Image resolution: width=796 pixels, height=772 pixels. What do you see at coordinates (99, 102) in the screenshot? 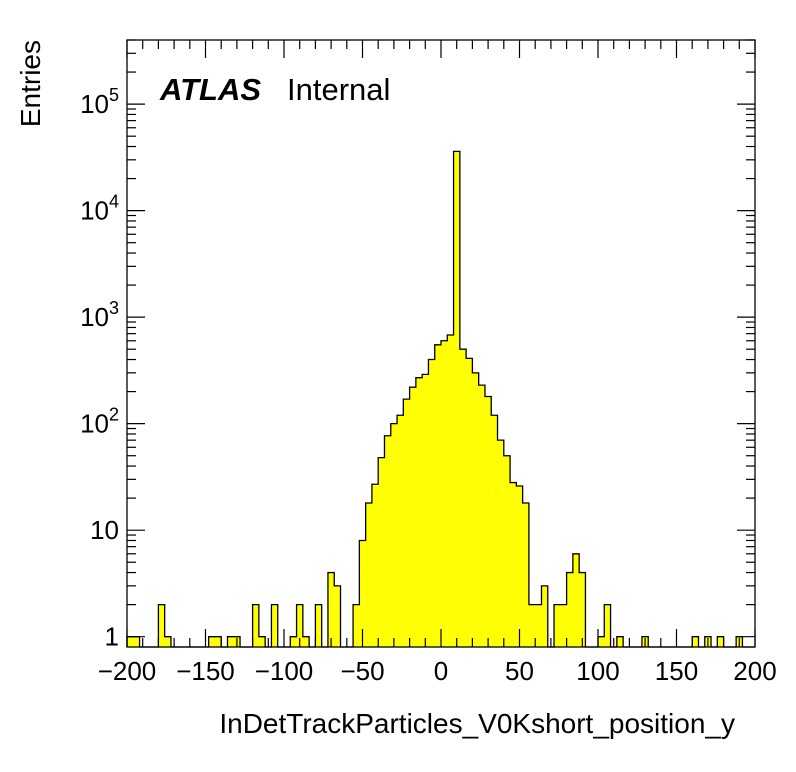
I see `y-tick-label: 10⁵` at bounding box center [99, 102].